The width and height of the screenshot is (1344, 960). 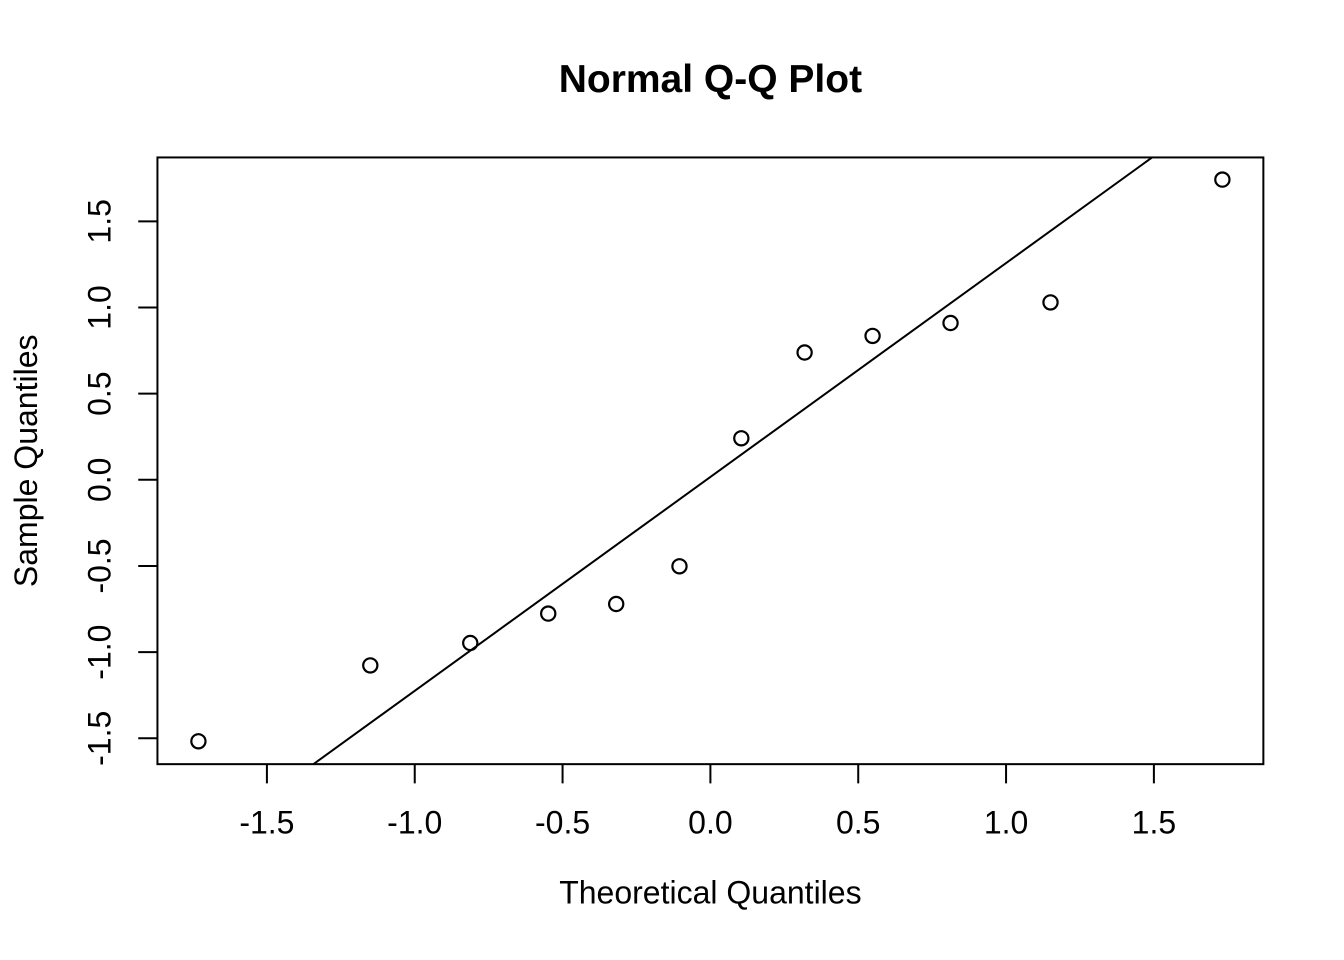 What do you see at coordinates (26, 461) in the screenshot?
I see `svg-text: Sample Quantiles` at bounding box center [26, 461].